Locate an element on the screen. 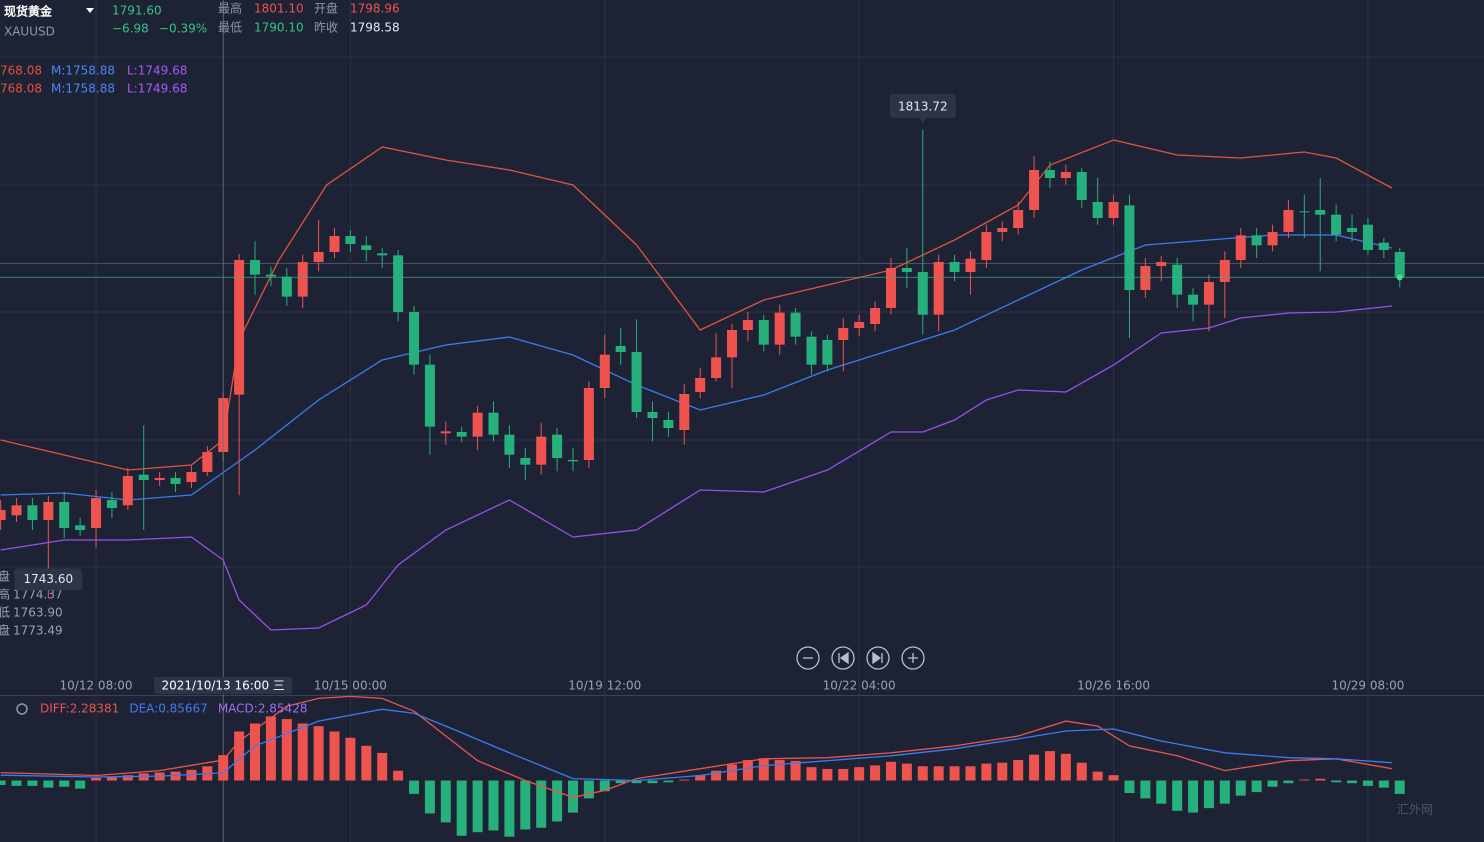 This screenshot has height=842, width=1484. rewind-icon is located at coordinates (843, 658).